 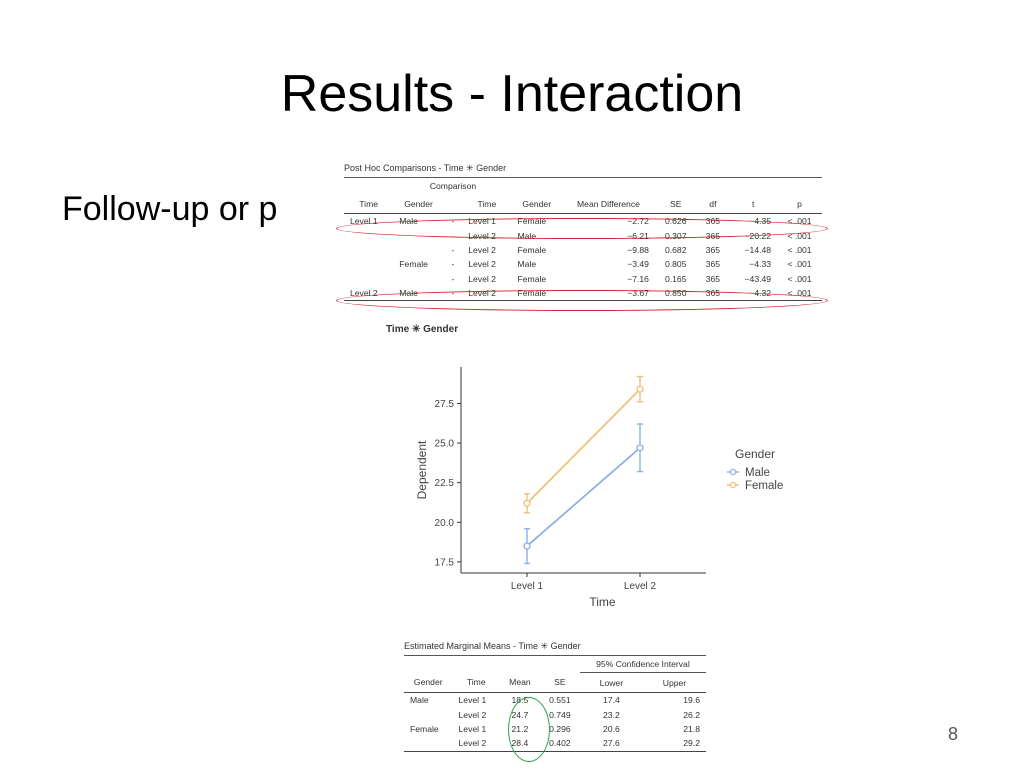 I want to click on table-cell: −20.22, so click(x=758, y=235).